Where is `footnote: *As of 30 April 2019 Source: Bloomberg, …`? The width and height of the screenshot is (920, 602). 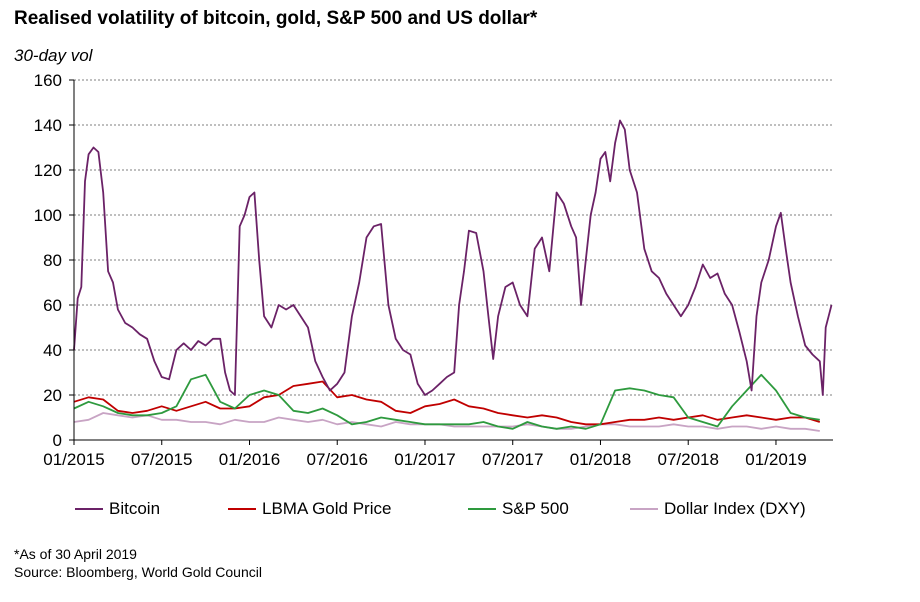
footnote: *As of 30 April 2019 Source: Bloomberg, … is located at coordinates (138, 563).